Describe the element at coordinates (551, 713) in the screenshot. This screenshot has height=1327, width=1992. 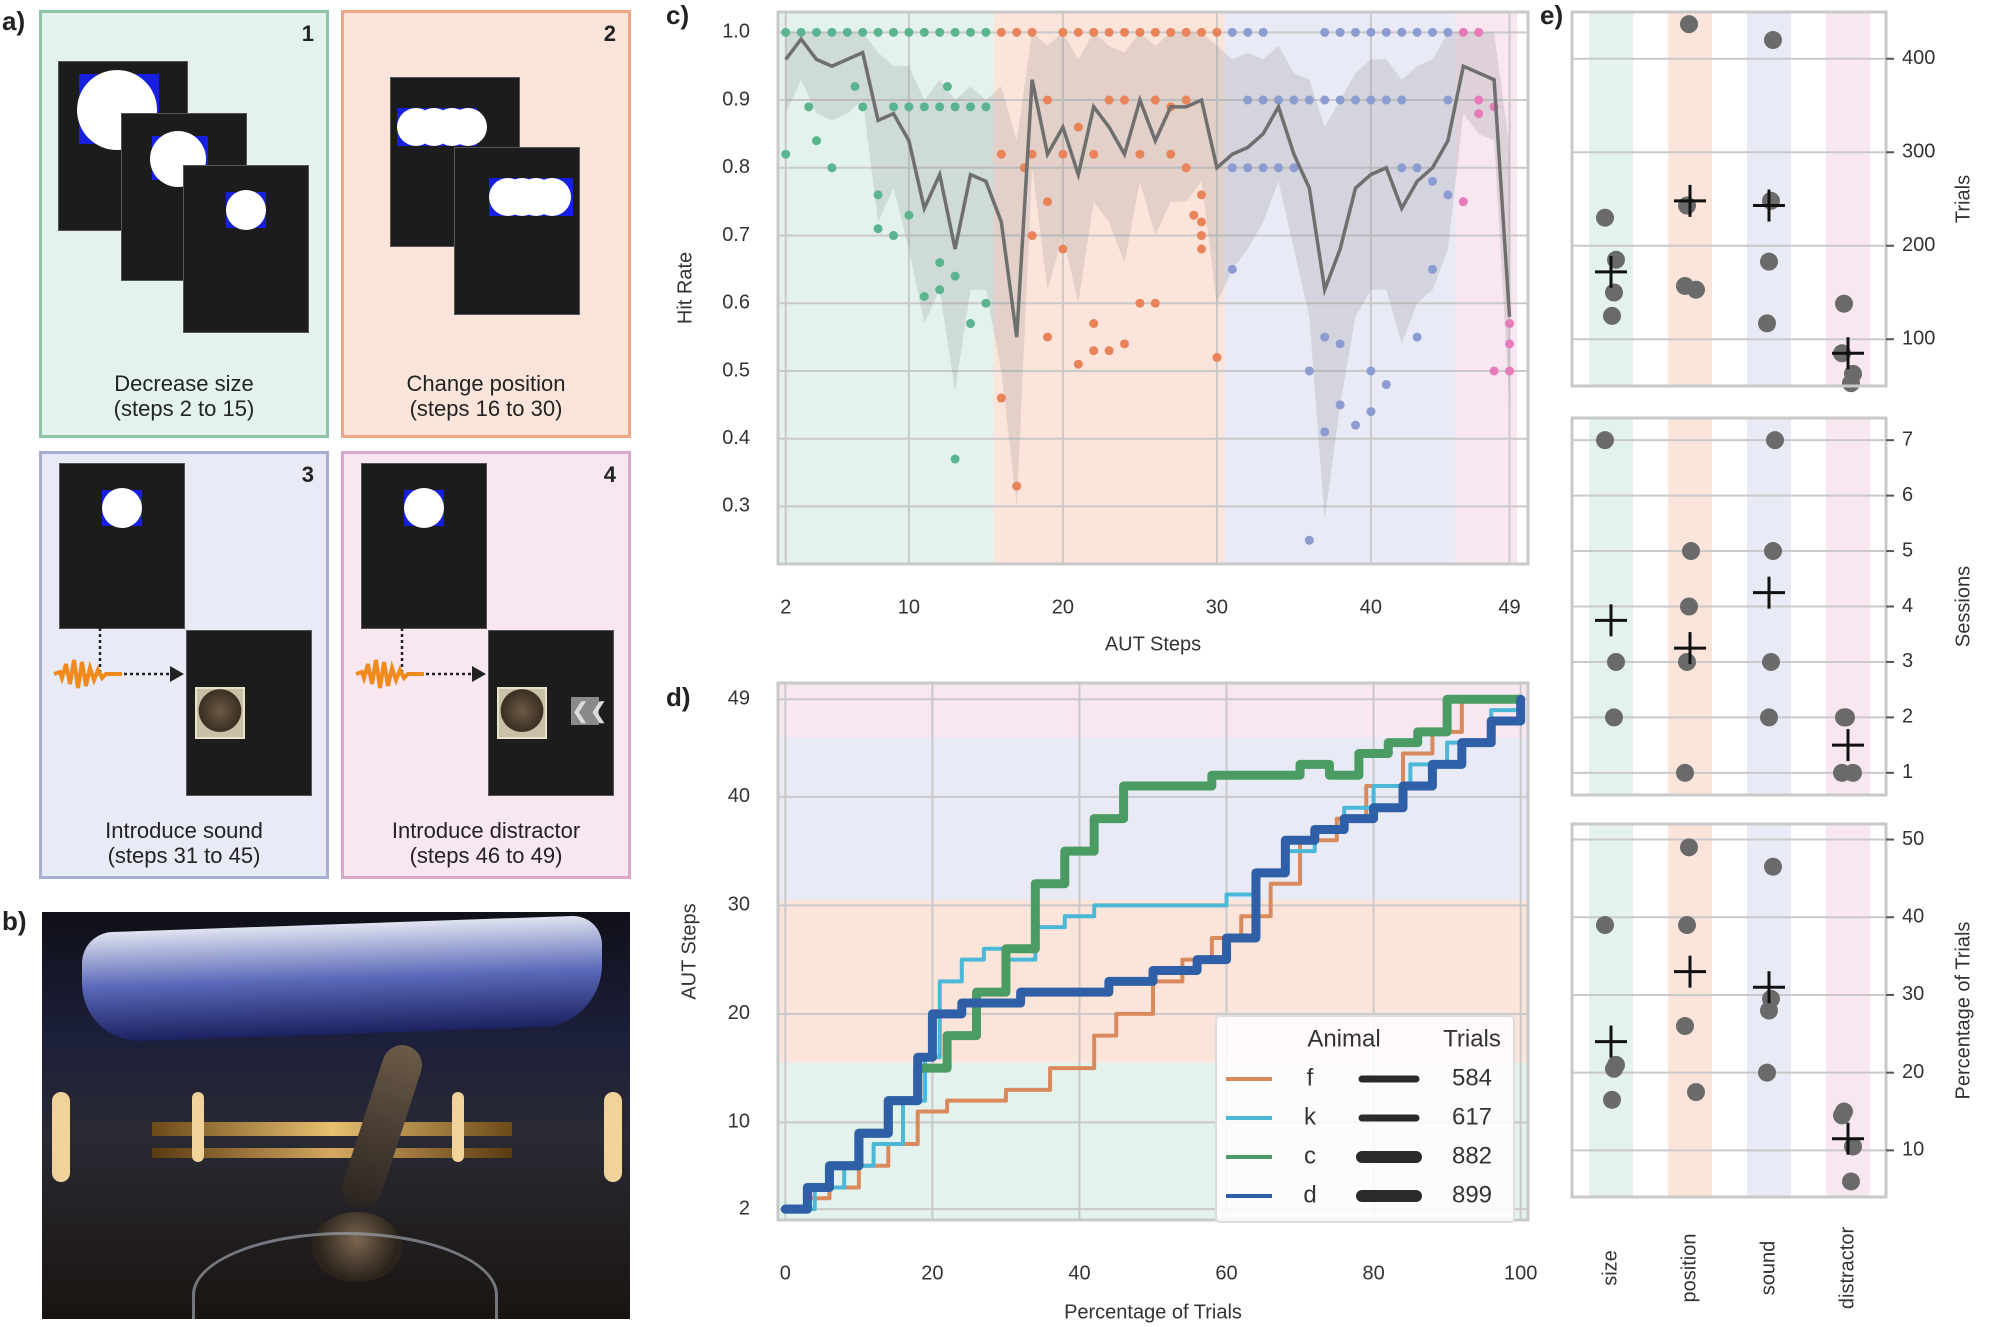
I see `reward-screen: ❮❮` at that location.